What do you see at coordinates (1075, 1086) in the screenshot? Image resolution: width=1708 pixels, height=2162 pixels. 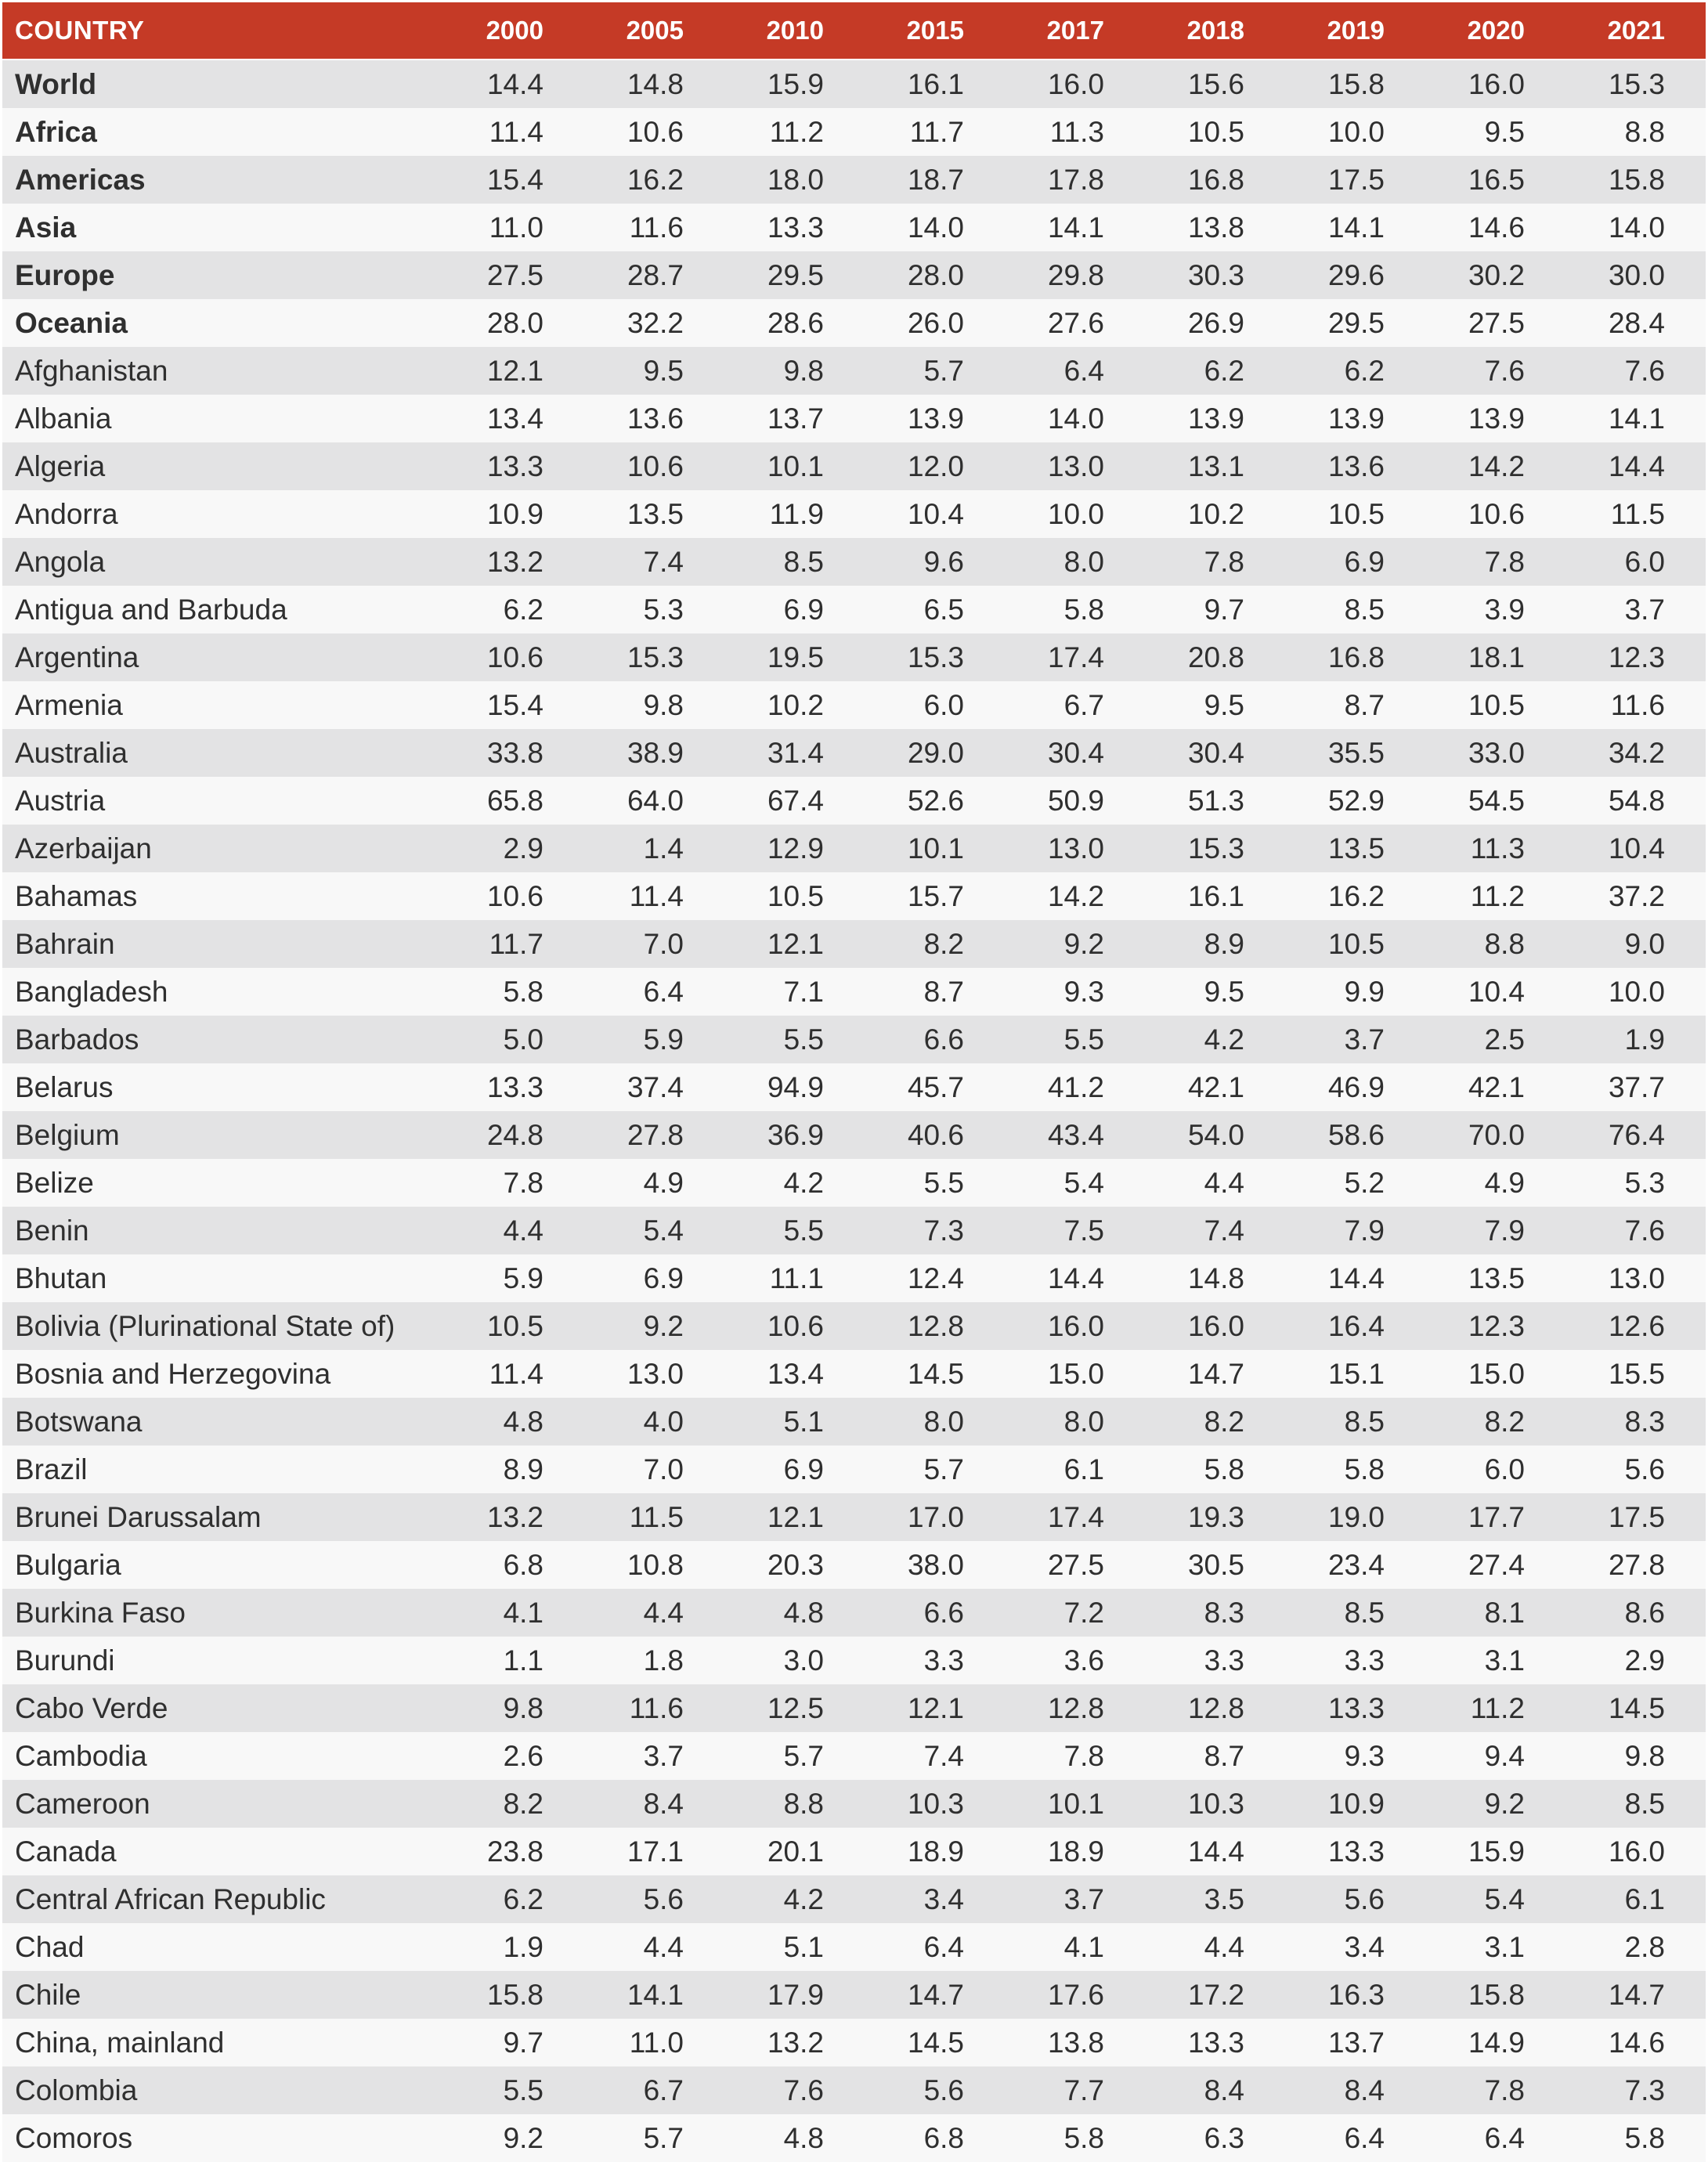 I see `value-cell: 41.2` at bounding box center [1075, 1086].